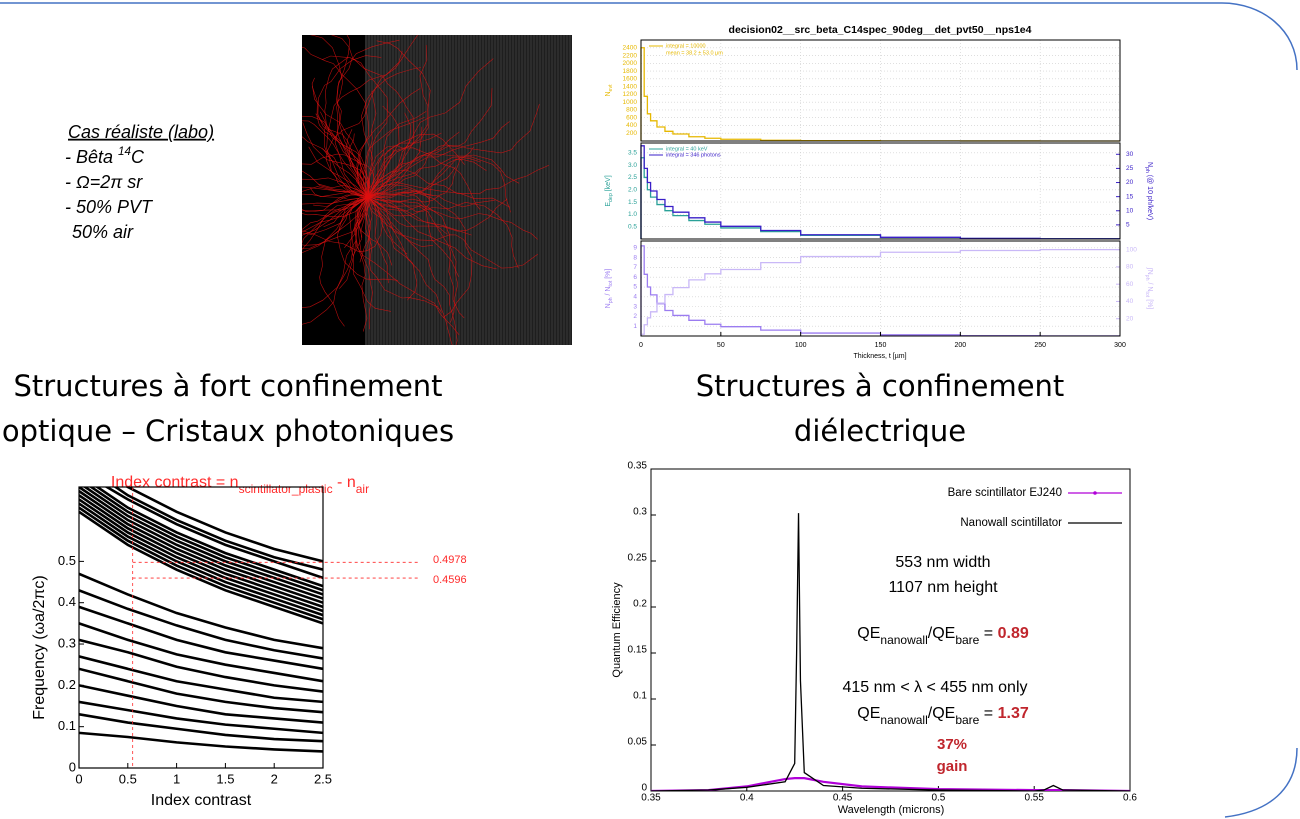  I want to click on y-tick-label: 0.1, so click(67, 725).